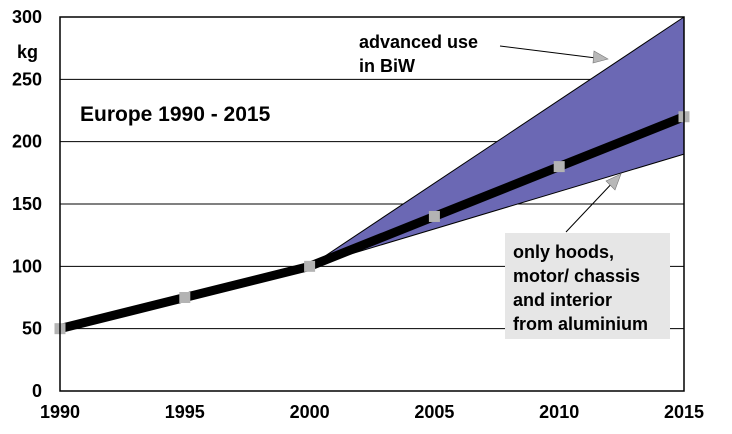 Image resolution: width=732 pixels, height=434 pixels. I want to click on x-tick-label: 2015, so click(684, 412).